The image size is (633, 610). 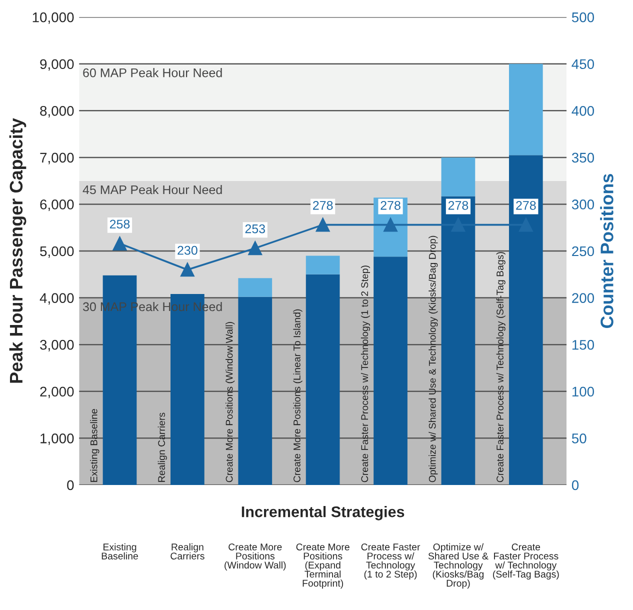 I want to click on x-tick-label: Create Faster Process w/ Technology (Self-Tag Bags), so click(x=526, y=562).